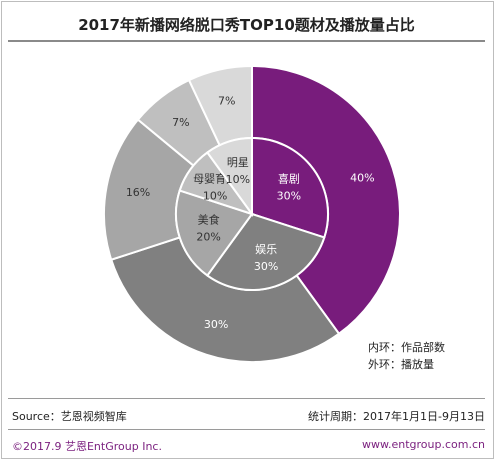  I want to click on footer-divider-bottom, so click(246, 429).